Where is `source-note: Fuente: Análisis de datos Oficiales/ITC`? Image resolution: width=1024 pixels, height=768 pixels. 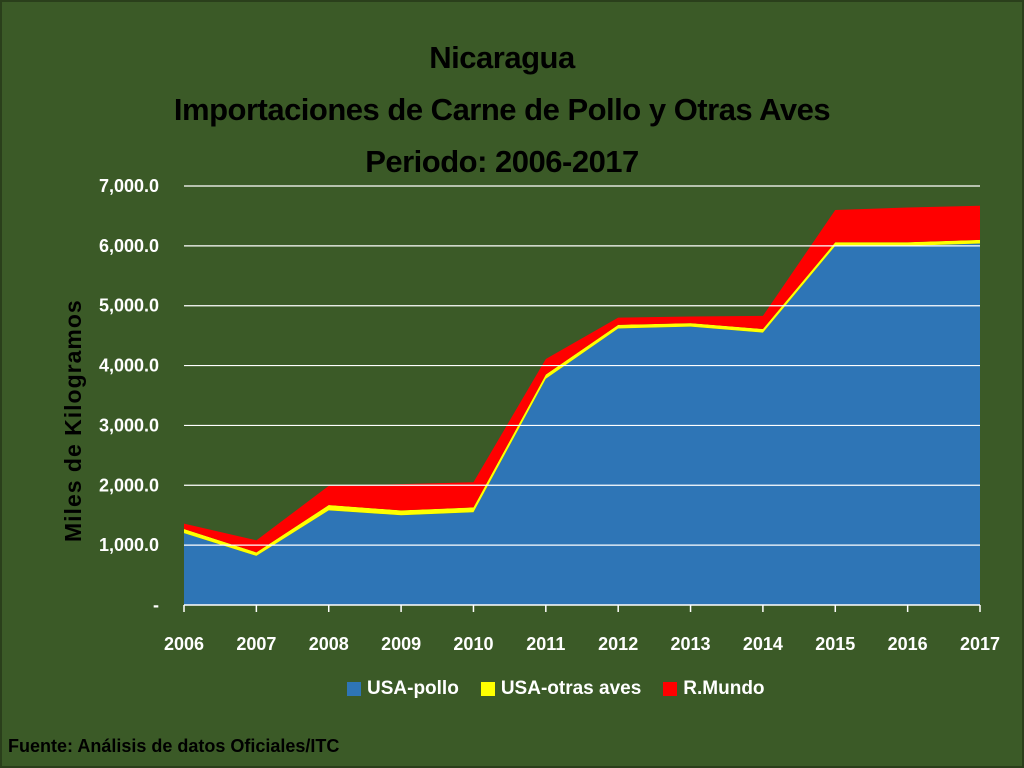 source-note: Fuente: Análisis de datos Oficiales/ITC is located at coordinates (174, 746).